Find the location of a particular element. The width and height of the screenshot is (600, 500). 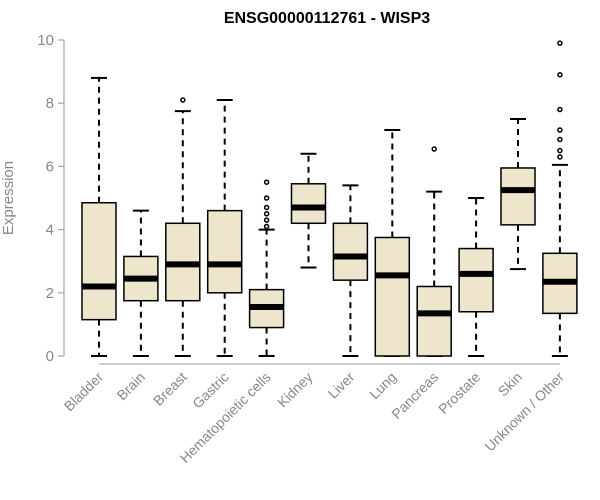

box-pancreas is located at coordinates (434, 251).